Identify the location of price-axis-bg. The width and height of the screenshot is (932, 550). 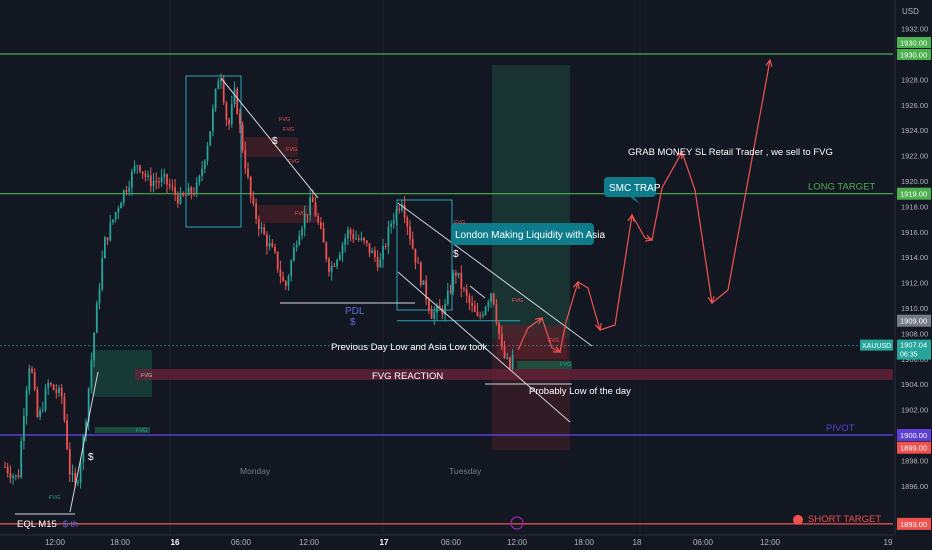
(913, 275).